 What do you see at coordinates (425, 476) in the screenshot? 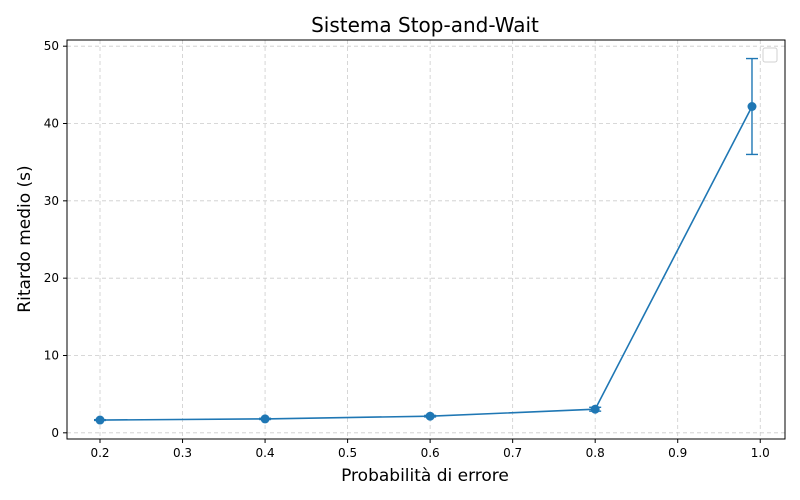
I see `x-axis-label: Probabilità di errore` at bounding box center [425, 476].